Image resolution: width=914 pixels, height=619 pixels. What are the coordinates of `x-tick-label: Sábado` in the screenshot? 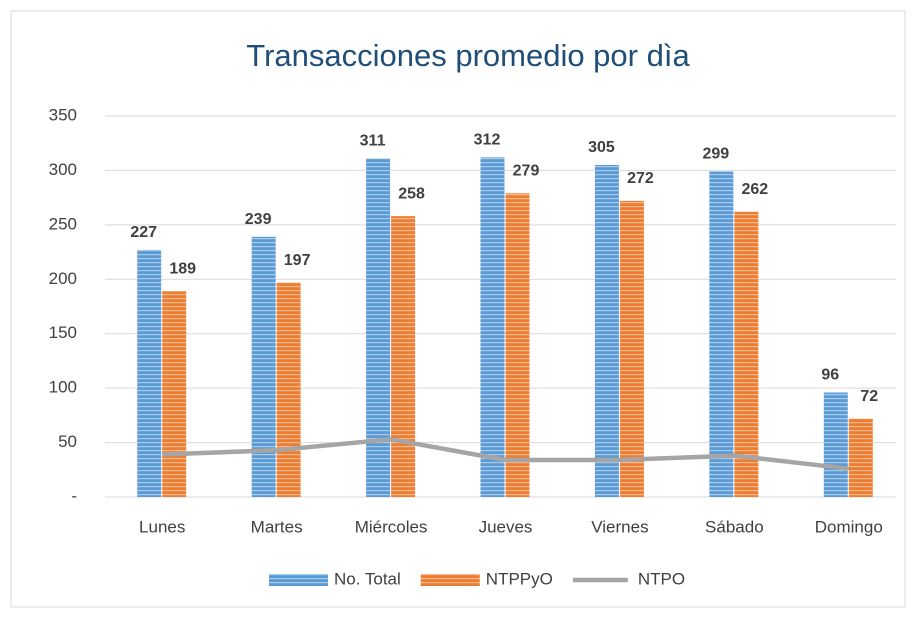 It's located at (734, 526).